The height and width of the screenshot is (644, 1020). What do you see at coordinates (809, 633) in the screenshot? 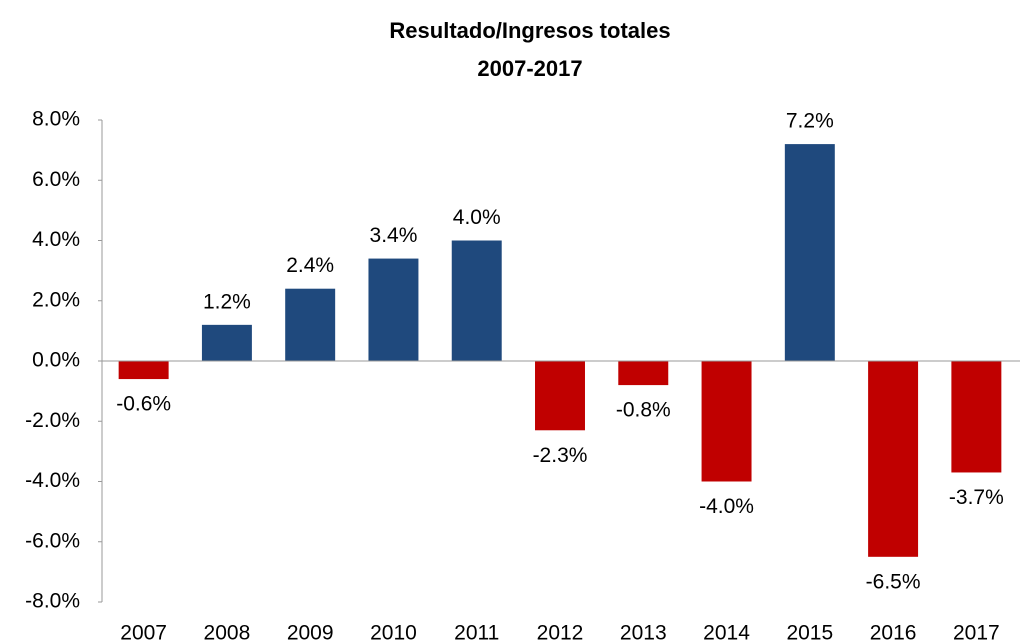
I see `x-tick-label: 2015` at bounding box center [809, 633].